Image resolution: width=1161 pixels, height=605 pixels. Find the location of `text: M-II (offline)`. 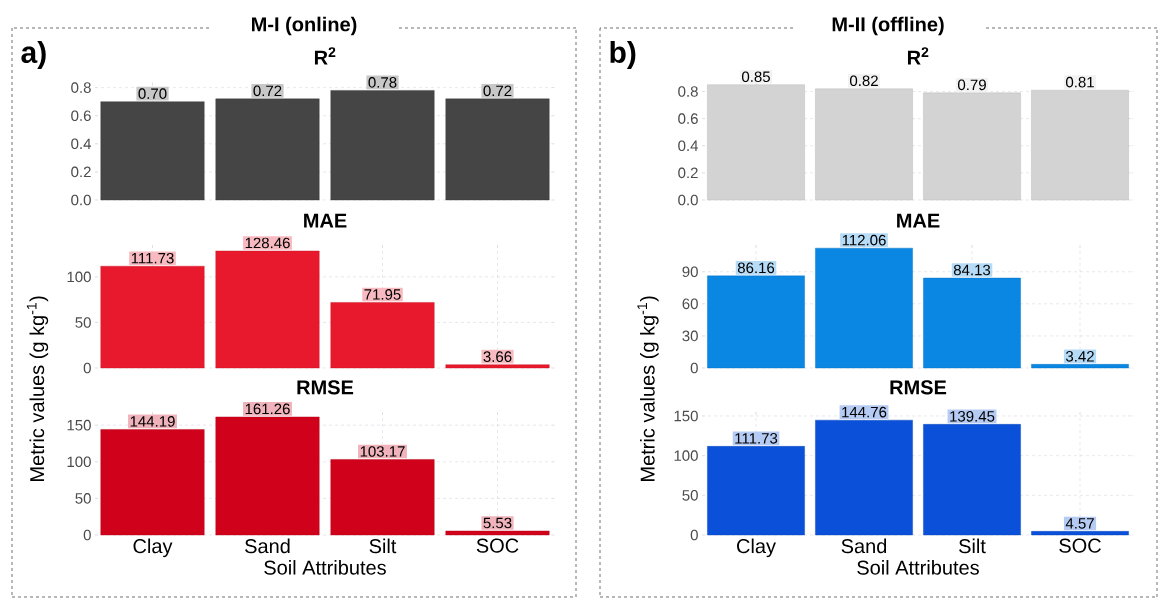

text: M-II (offline) is located at coordinates (888, 26).